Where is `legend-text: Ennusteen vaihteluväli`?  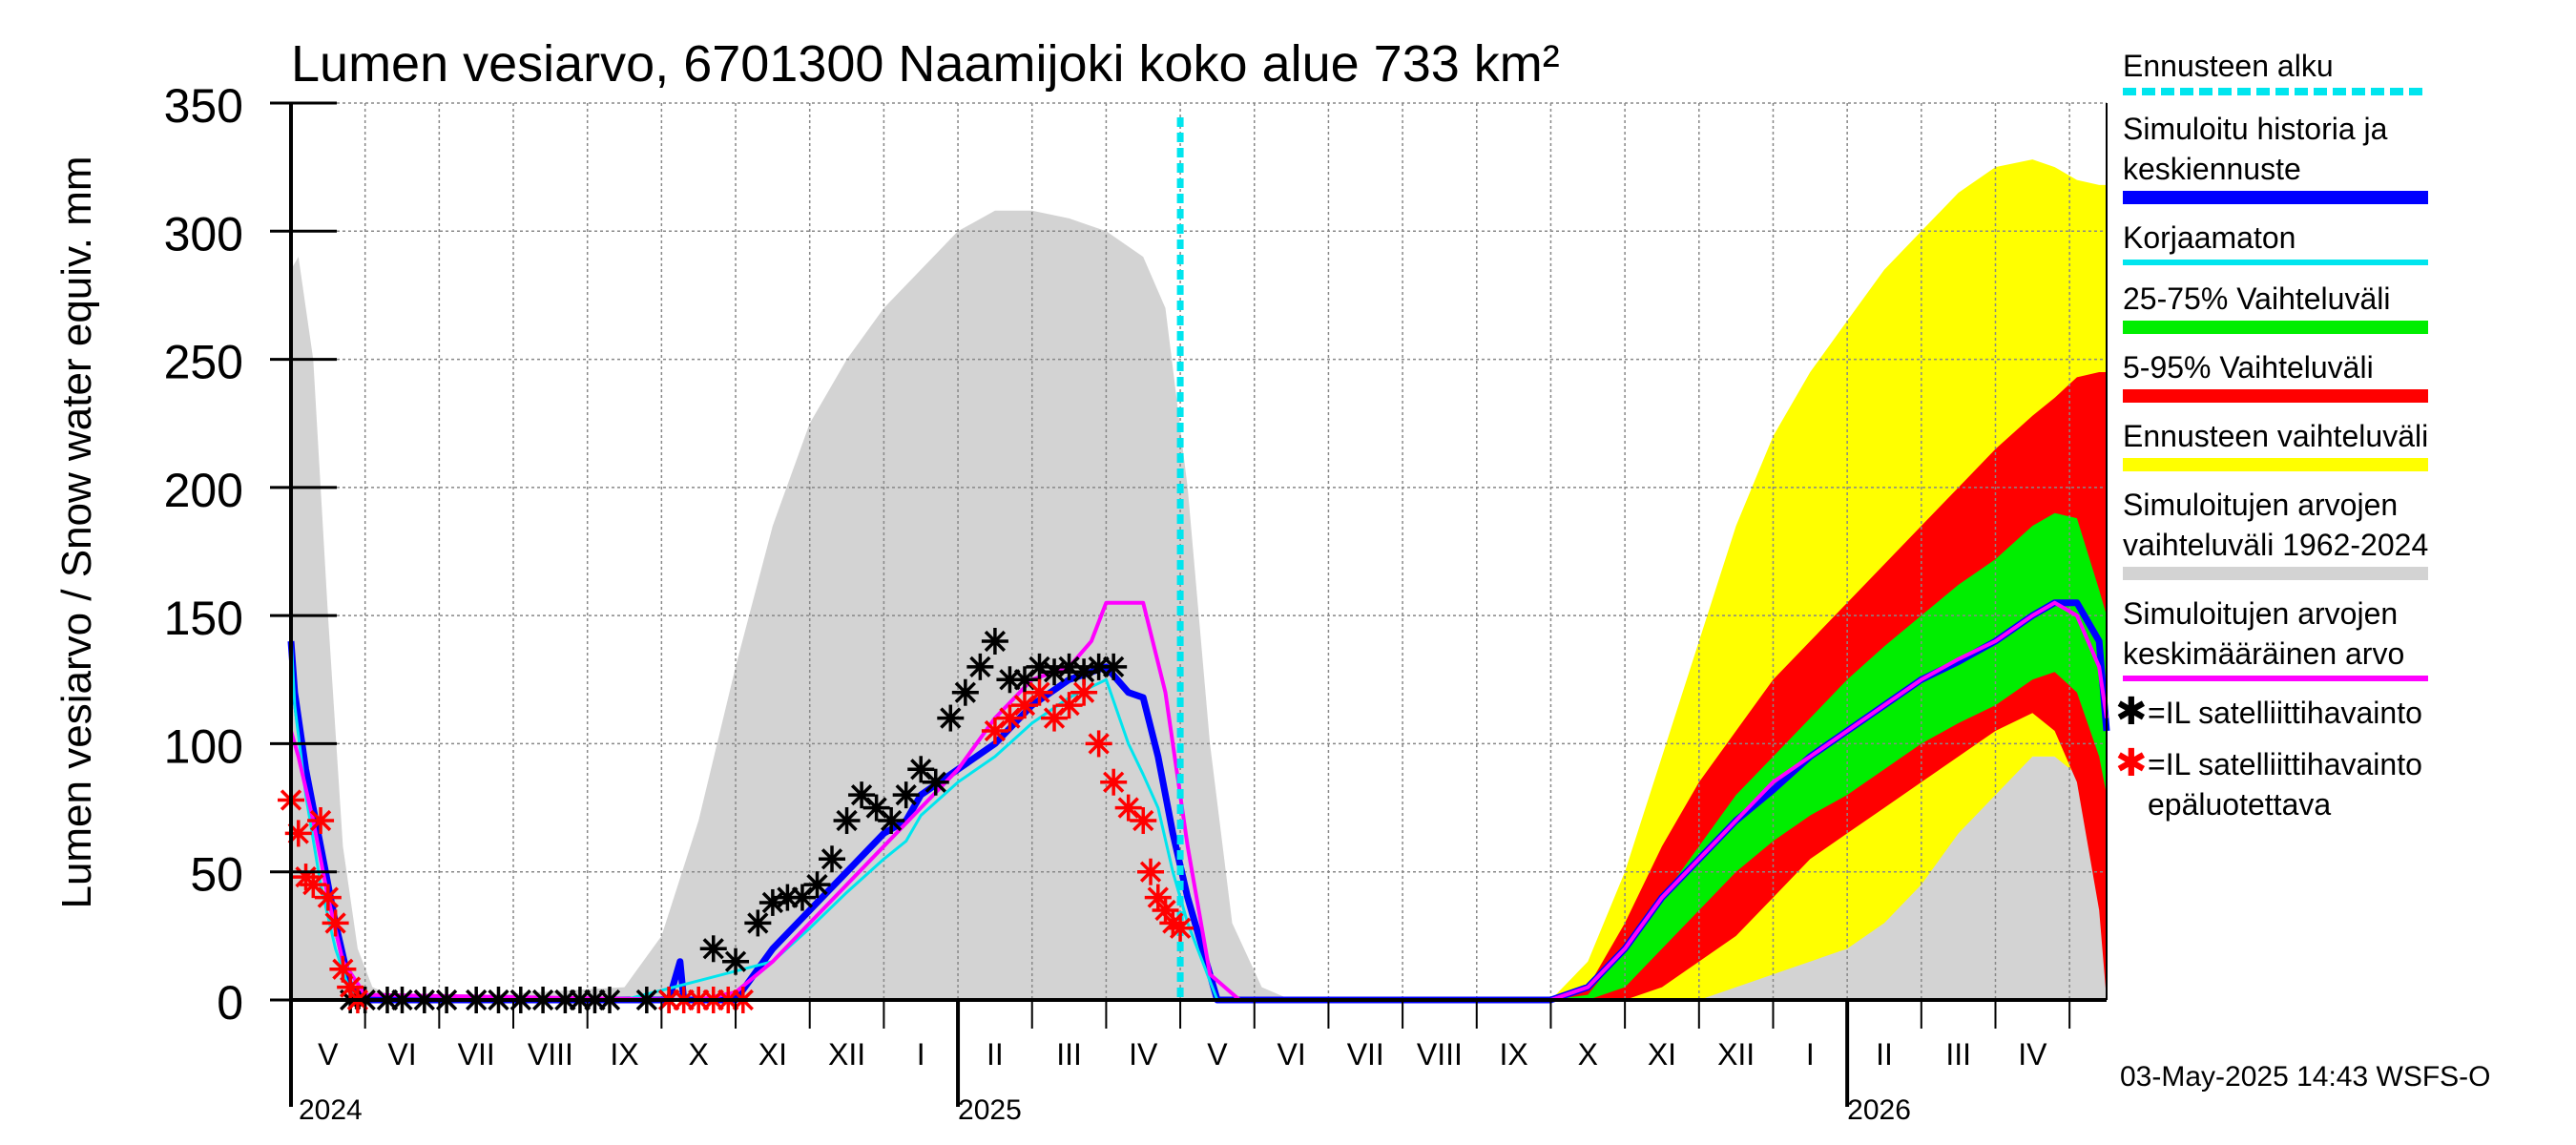
legend-text: Ennusteen vaihteluväli is located at coordinates (2276, 436).